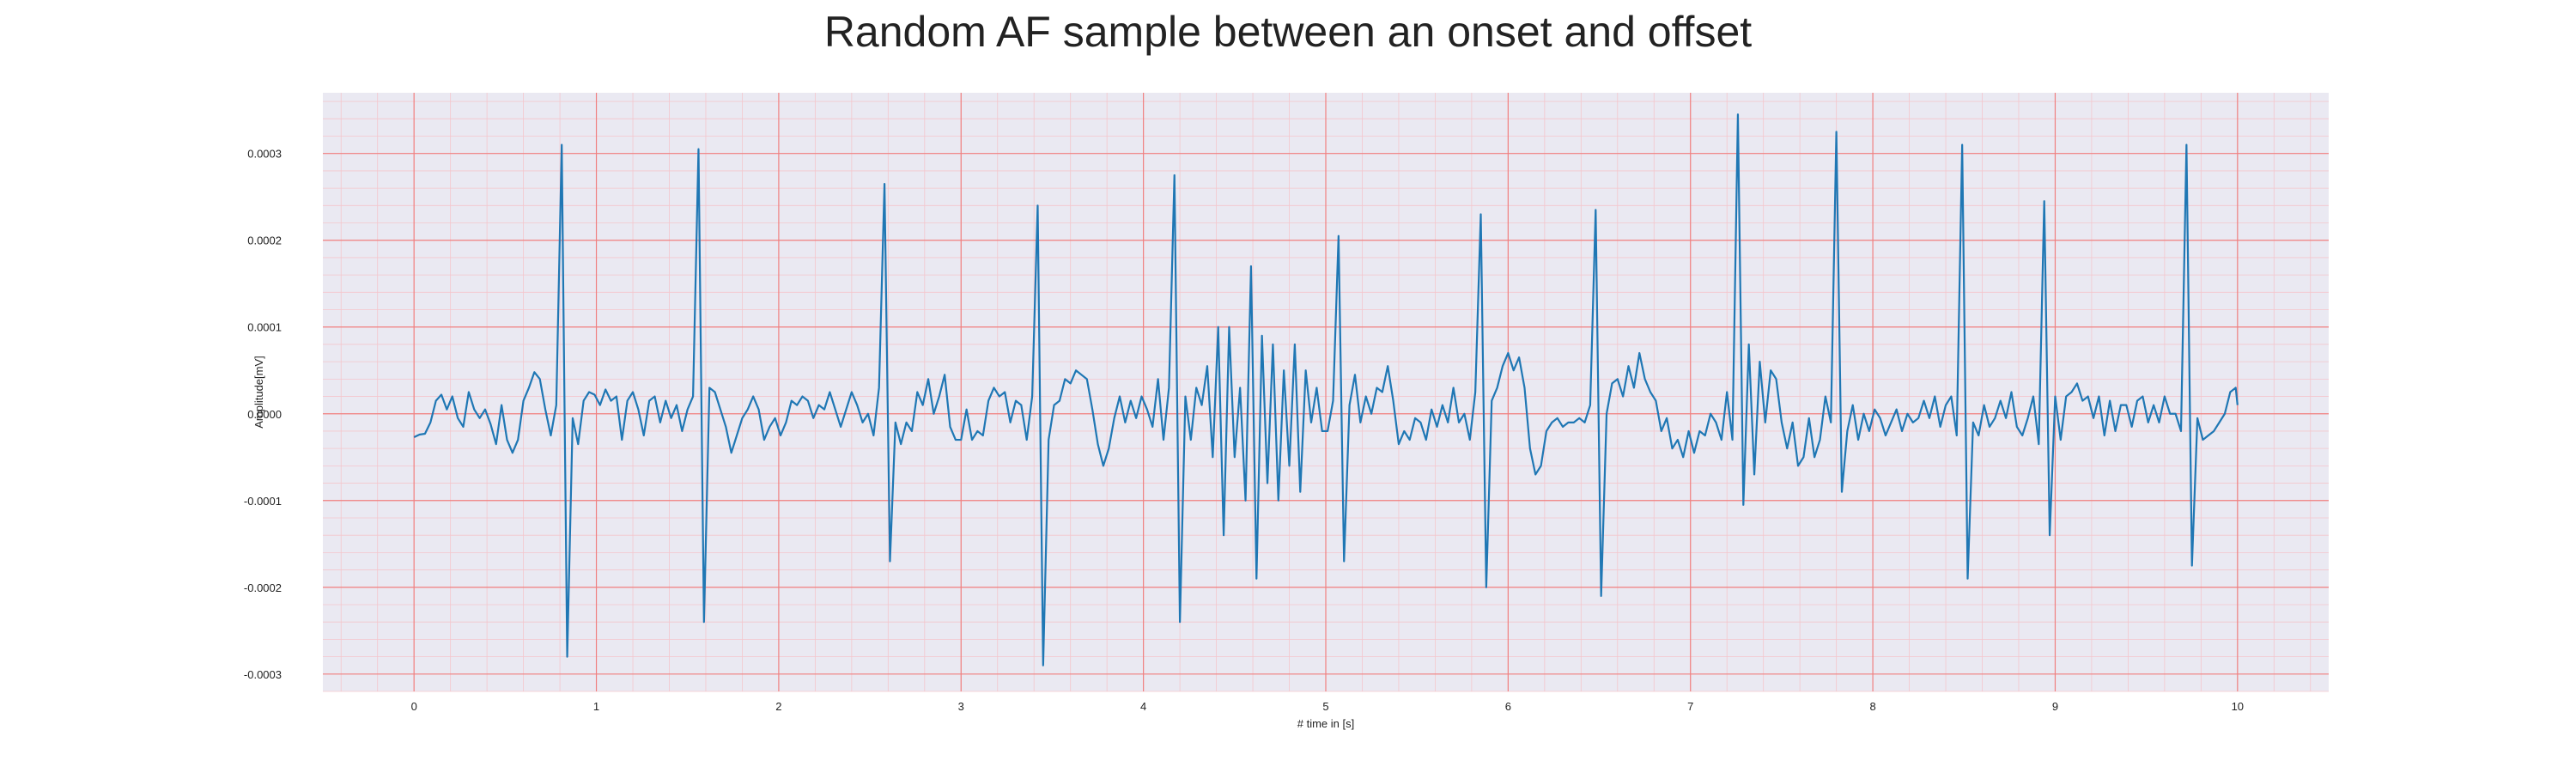 Image resolution: width=2576 pixels, height=773 pixels. What do you see at coordinates (263, 587) in the screenshot?
I see `y-tick-label: -0.0002` at bounding box center [263, 587].